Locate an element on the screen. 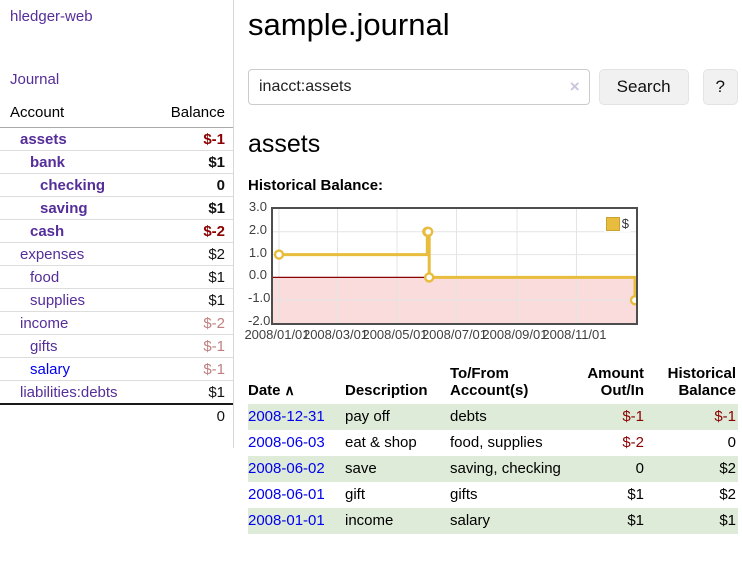 Image resolution: width=742 pixels, height=582 pixels. register-date-cell: 2008-06-02 is located at coordinates (296, 469).